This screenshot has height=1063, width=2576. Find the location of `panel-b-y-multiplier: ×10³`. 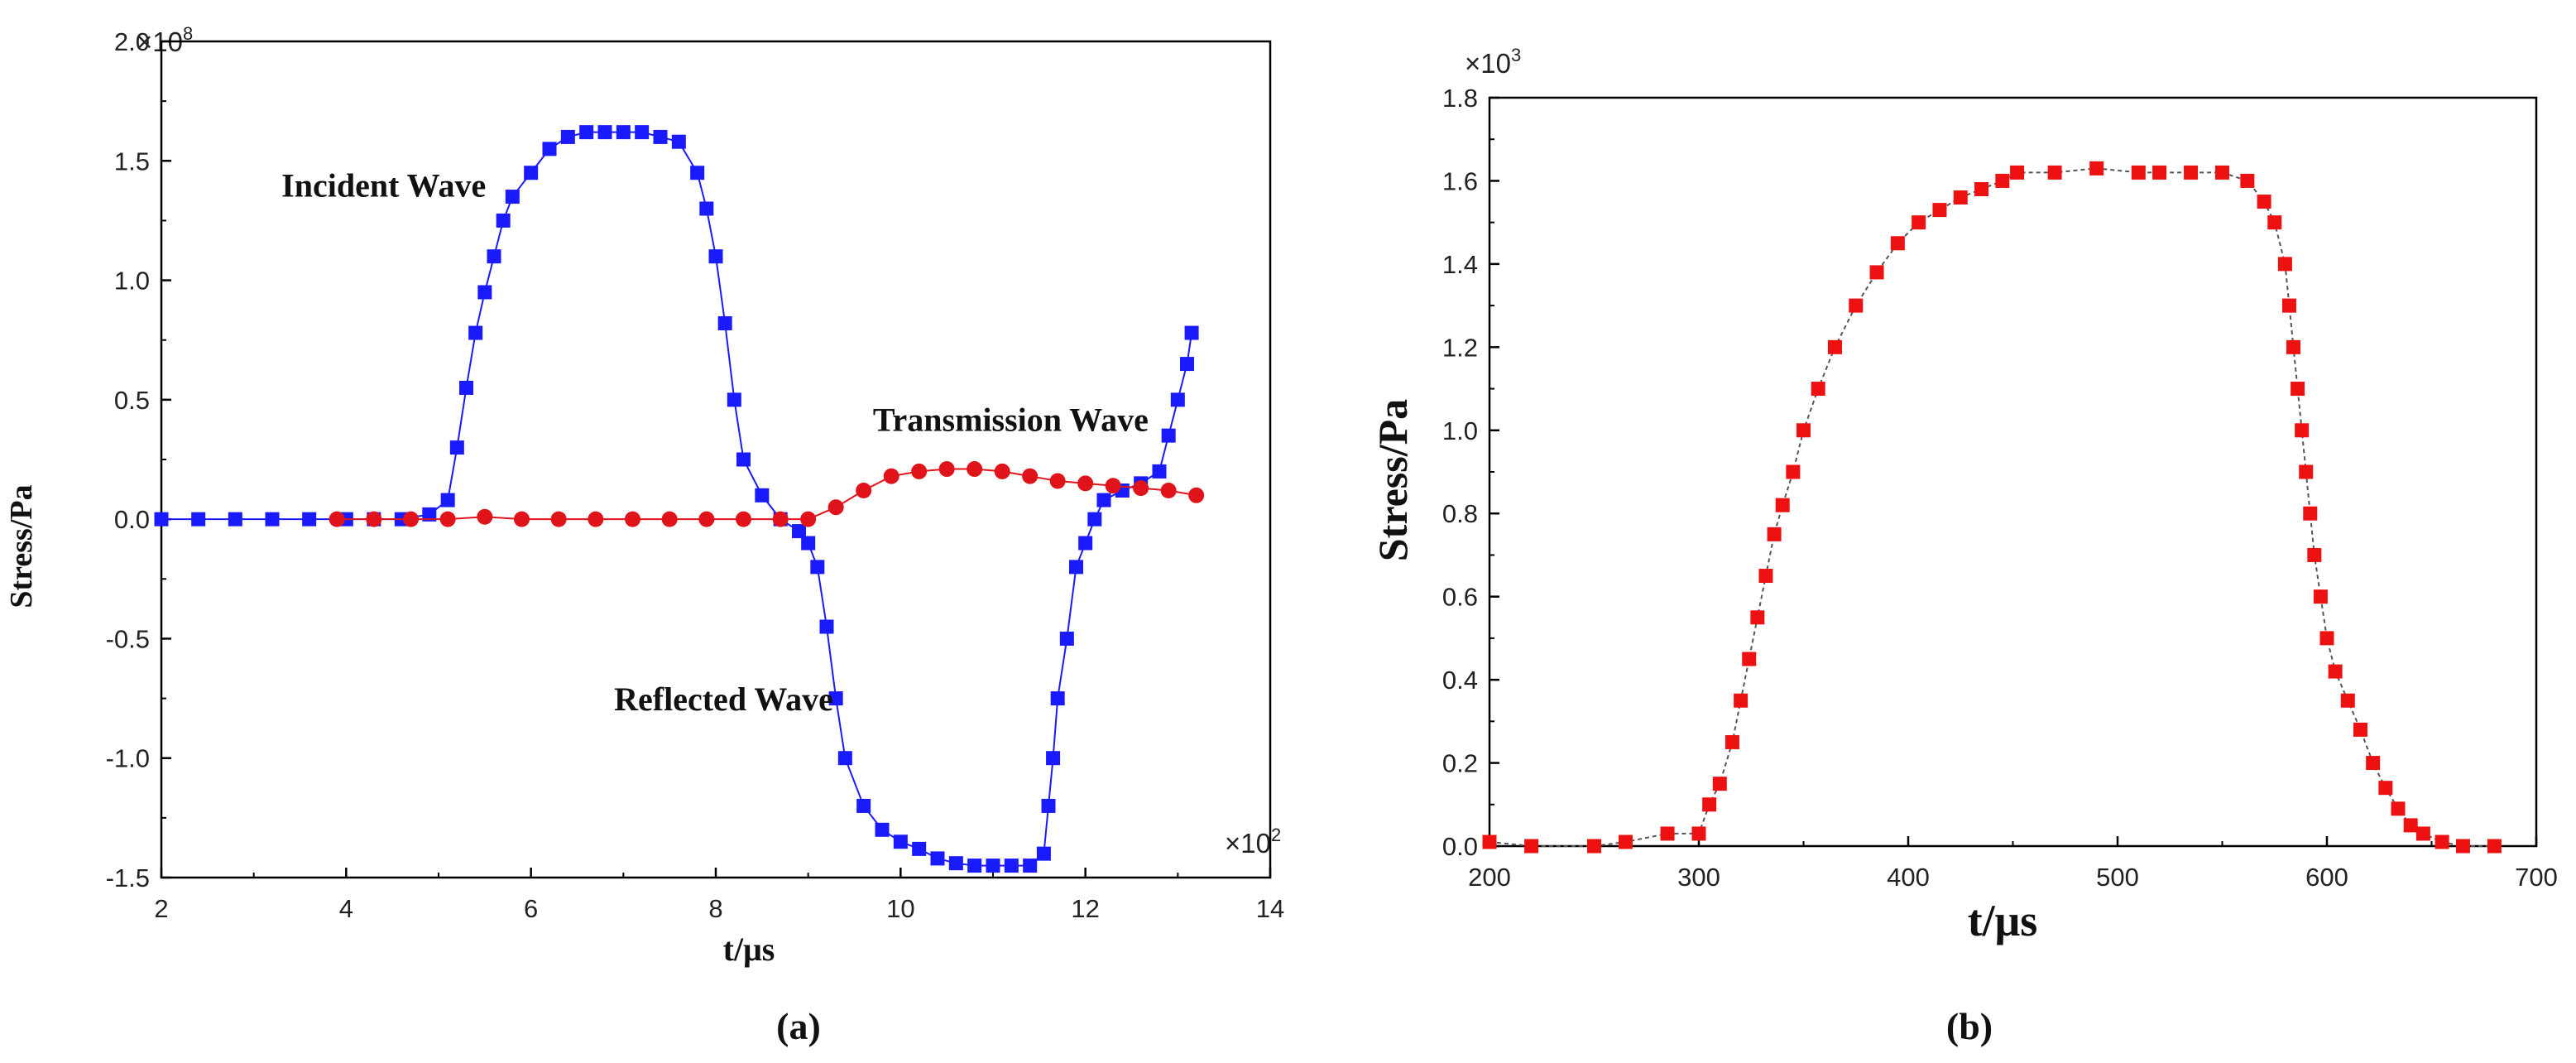

panel-b-y-multiplier: ×10³ is located at coordinates (1493, 62).